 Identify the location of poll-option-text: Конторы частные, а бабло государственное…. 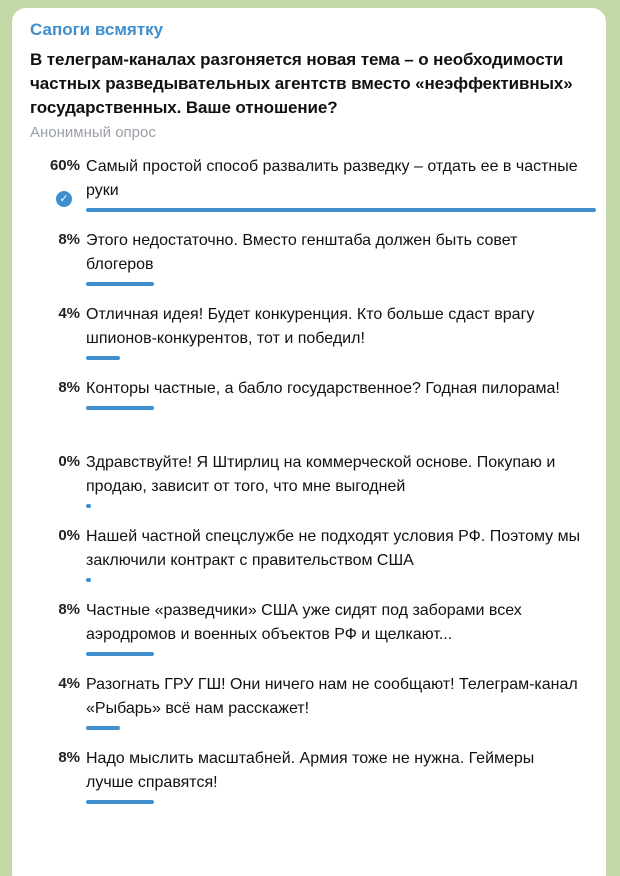
(323, 388).